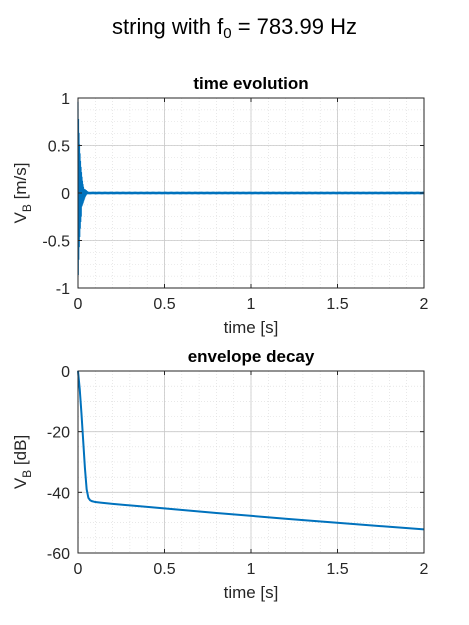 The image size is (469, 625). I want to click on time-evolution-ytick-label: 1, so click(65, 99).